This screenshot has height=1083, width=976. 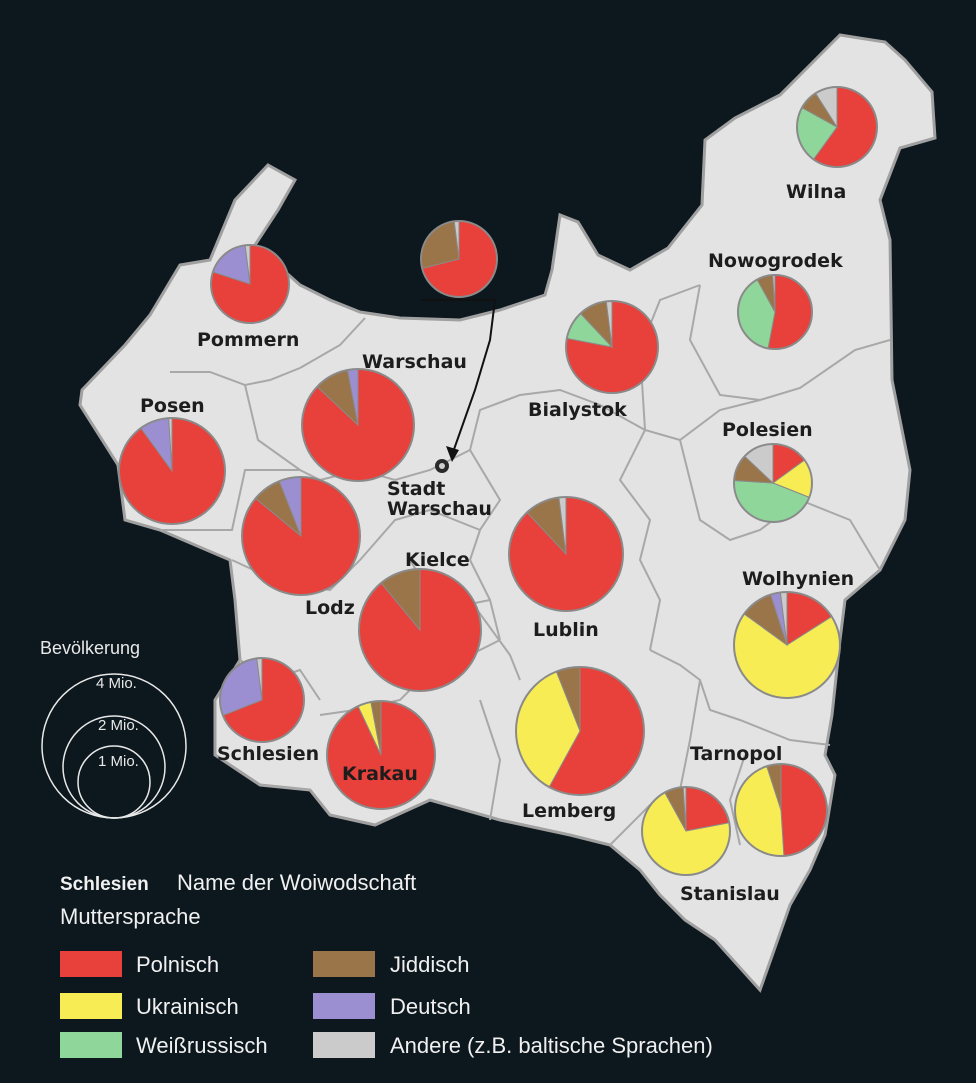 I want to click on pie-outline-lodz, so click(x=301, y=536).